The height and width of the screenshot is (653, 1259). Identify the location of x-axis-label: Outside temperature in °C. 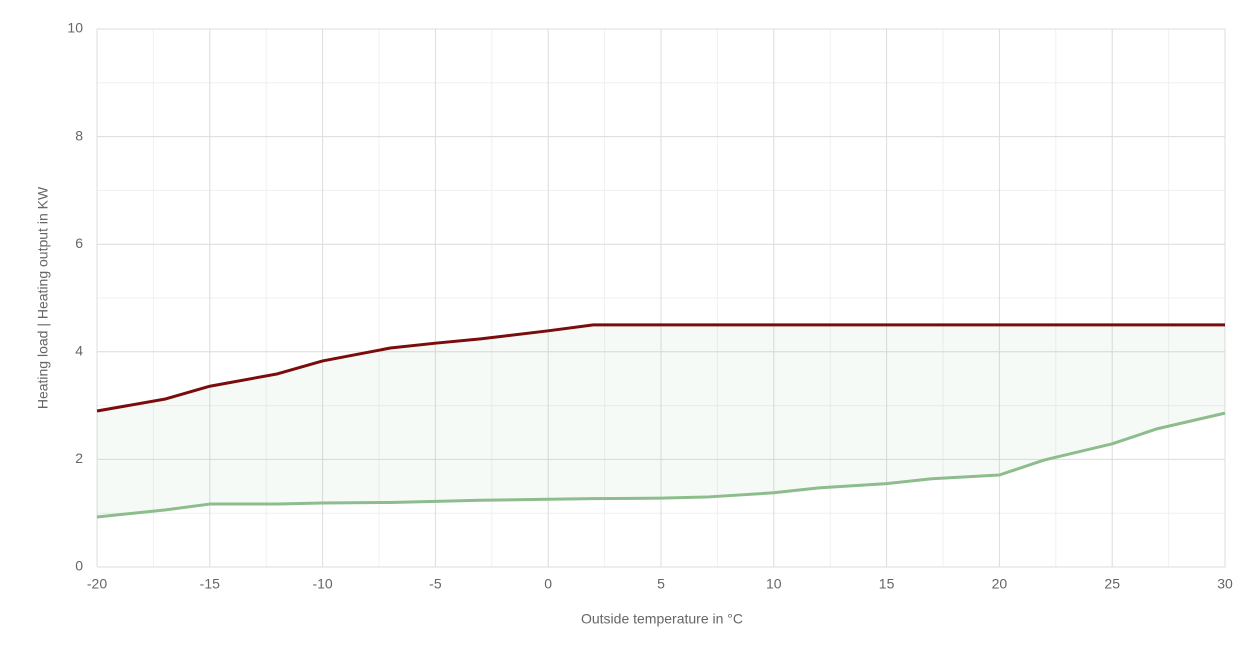
(662, 619).